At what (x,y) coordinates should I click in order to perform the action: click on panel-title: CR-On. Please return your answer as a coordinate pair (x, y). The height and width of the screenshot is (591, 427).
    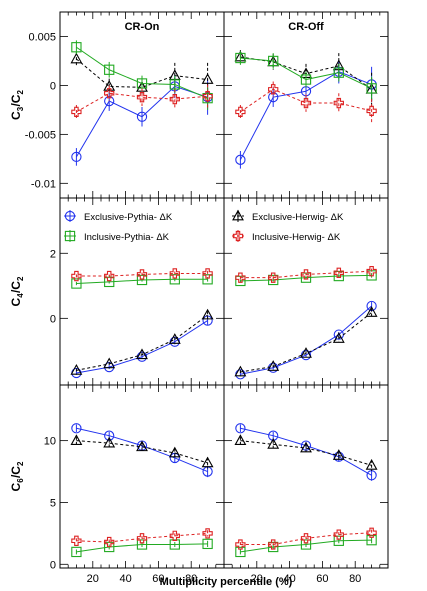
    Looking at the image, I should click on (142, 27).